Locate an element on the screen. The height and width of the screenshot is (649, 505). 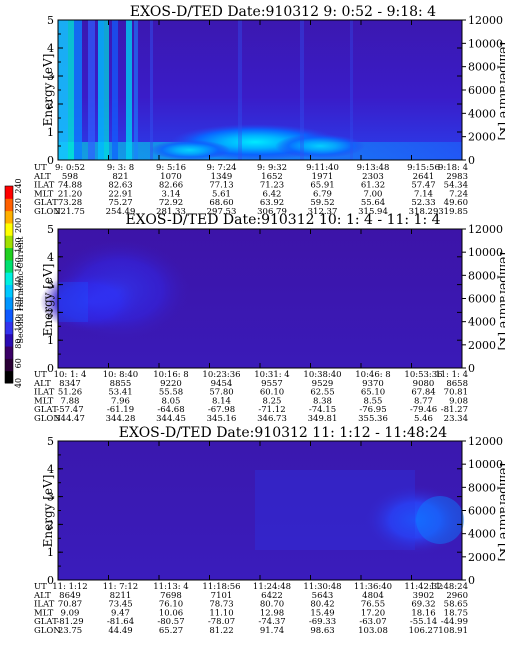
cell-ilat: 55.58 is located at coordinates (171, 393).